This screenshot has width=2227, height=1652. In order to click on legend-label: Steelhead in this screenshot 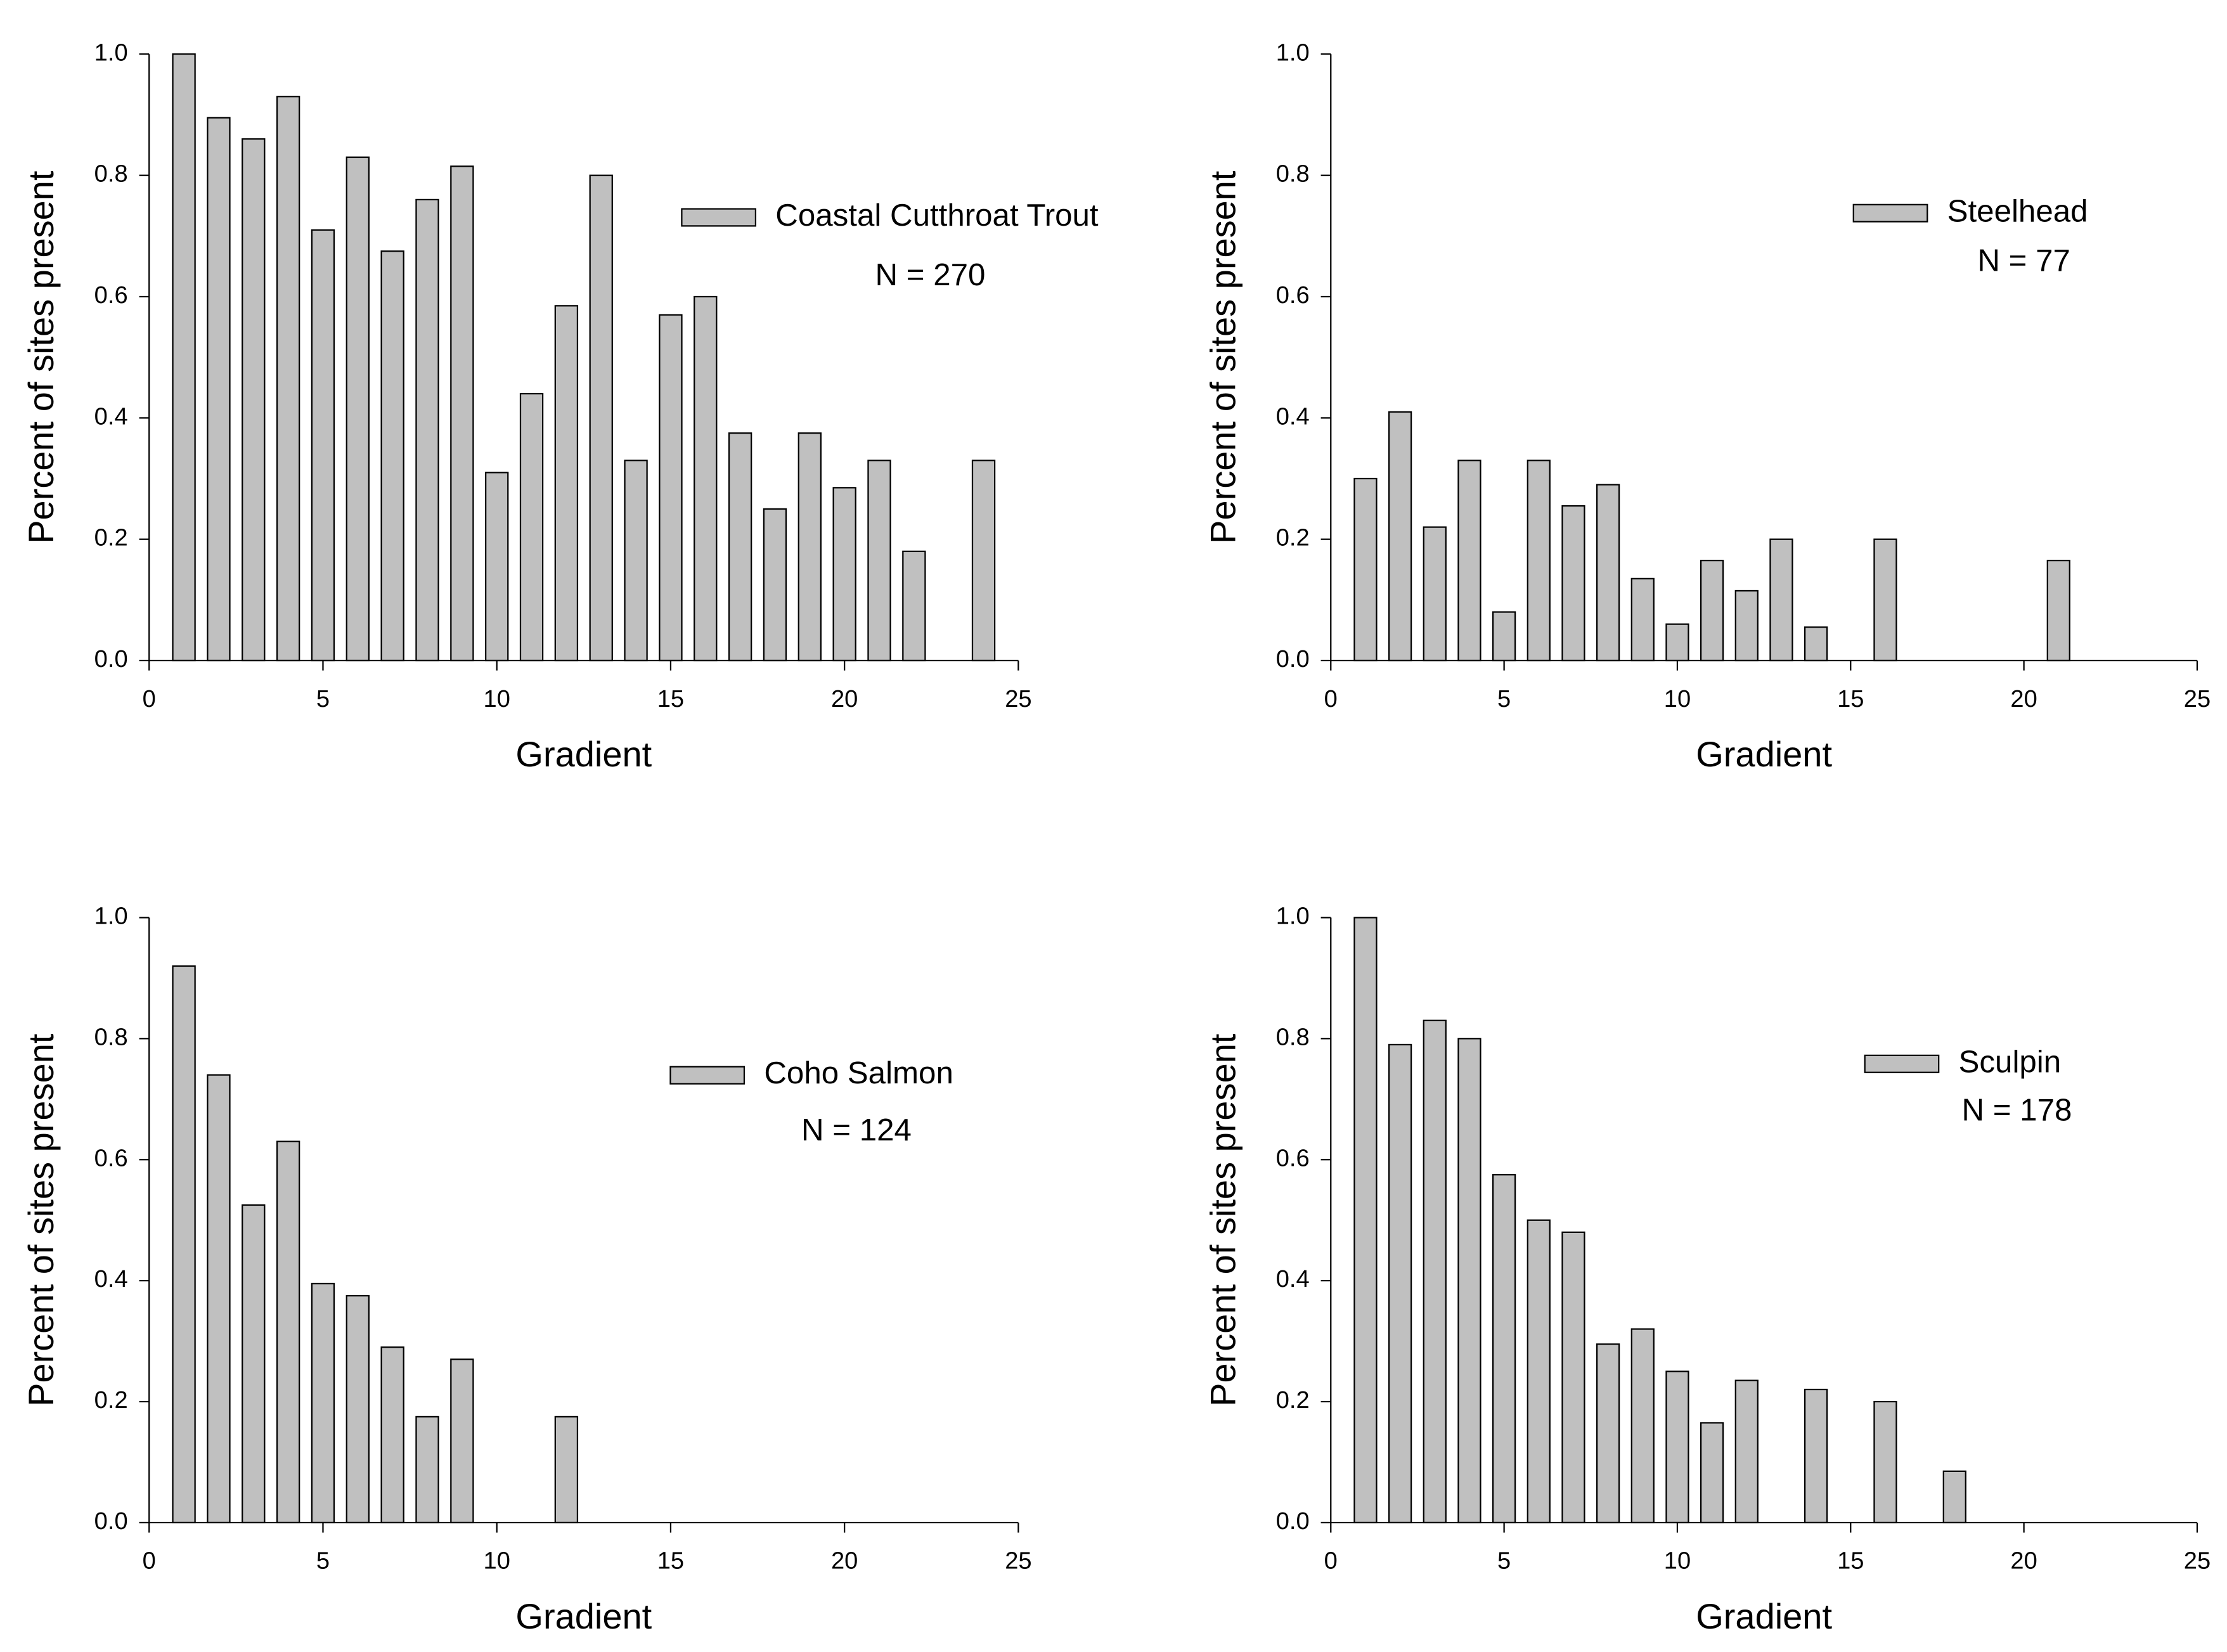, I will do `click(2017, 210)`.